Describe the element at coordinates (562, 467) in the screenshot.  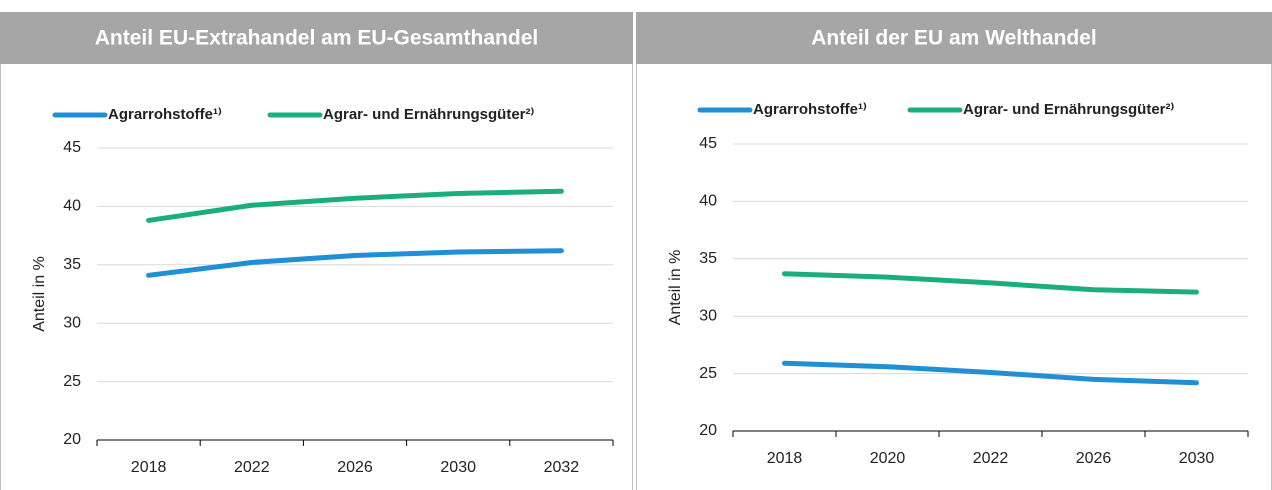
I see `x-tick-label: 2032` at that location.